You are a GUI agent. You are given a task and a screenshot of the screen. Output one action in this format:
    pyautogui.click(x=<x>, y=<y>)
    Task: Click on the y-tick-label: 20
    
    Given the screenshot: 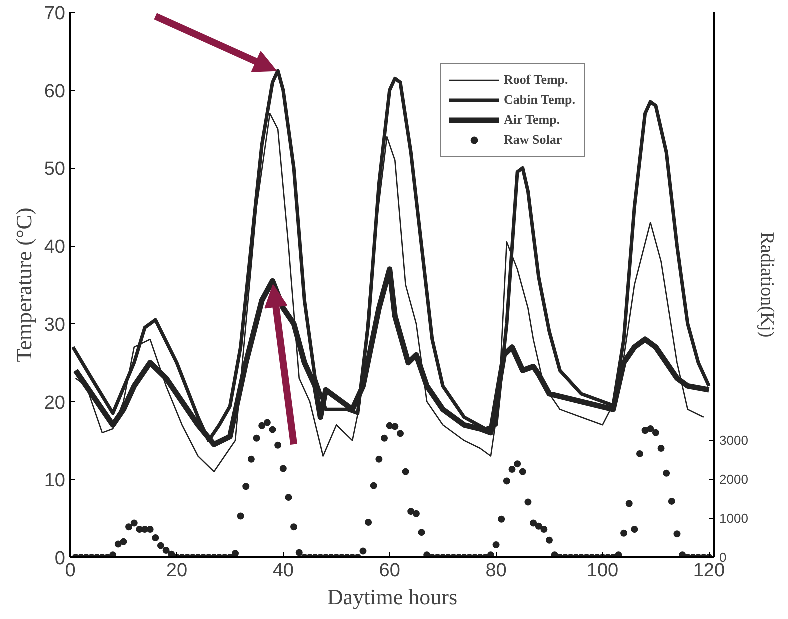 What is the action you would take?
    pyautogui.click(x=55, y=403)
    